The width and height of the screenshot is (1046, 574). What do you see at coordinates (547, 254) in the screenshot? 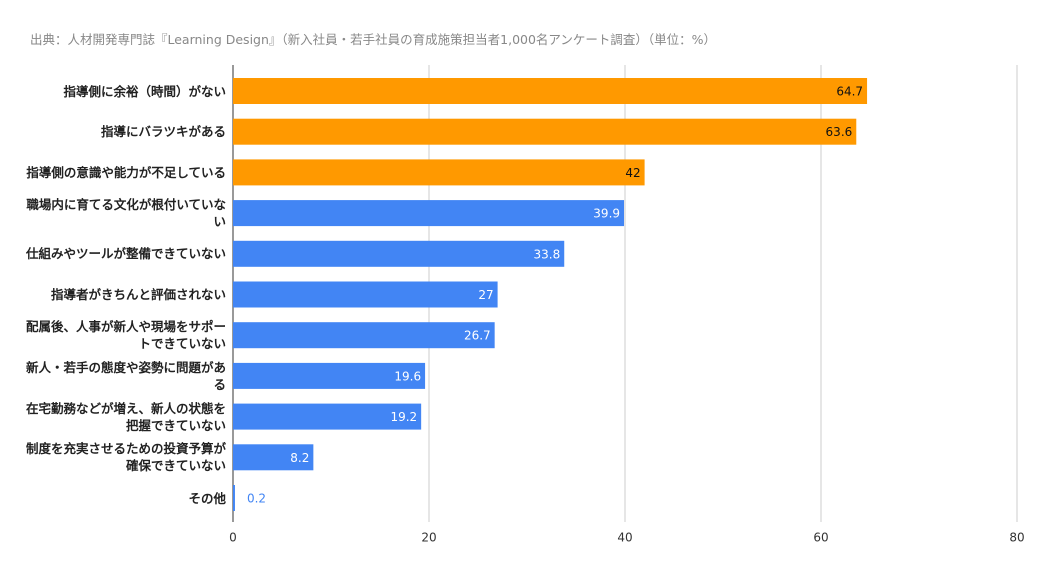
I see `value-label: 33.8` at bounding box center [547, 254].